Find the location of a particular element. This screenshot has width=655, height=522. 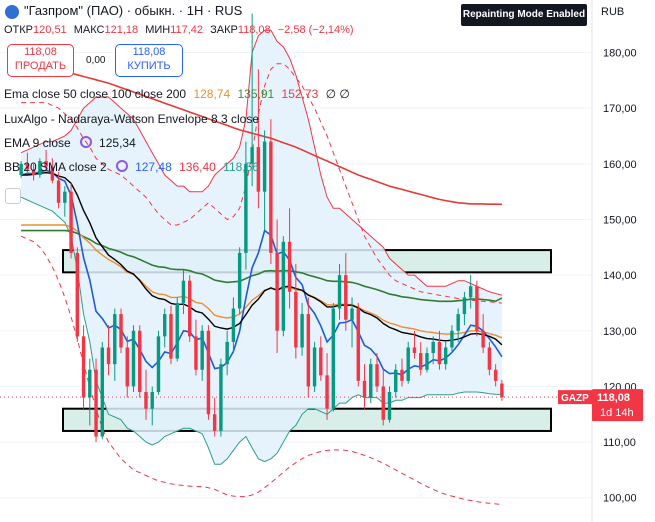

bb-legend: BB 20 SMA close 2 127,48 136,40 118,56 is located at coordinates (133, 167).